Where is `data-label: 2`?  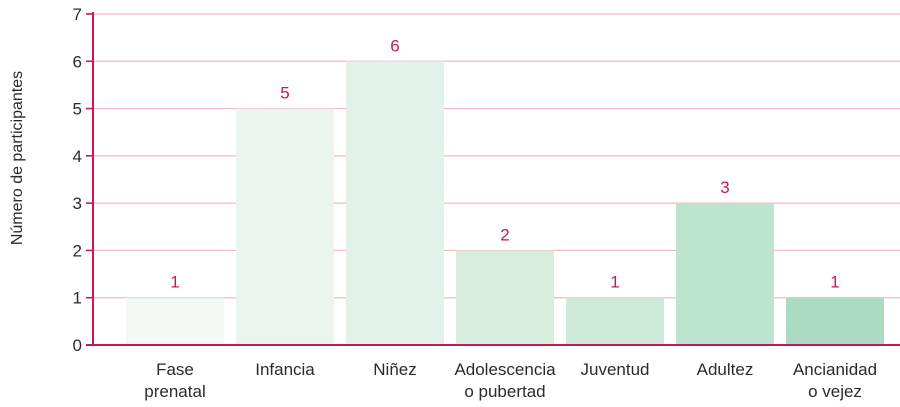 data-label: 2 is located at coordinates (504, 234).